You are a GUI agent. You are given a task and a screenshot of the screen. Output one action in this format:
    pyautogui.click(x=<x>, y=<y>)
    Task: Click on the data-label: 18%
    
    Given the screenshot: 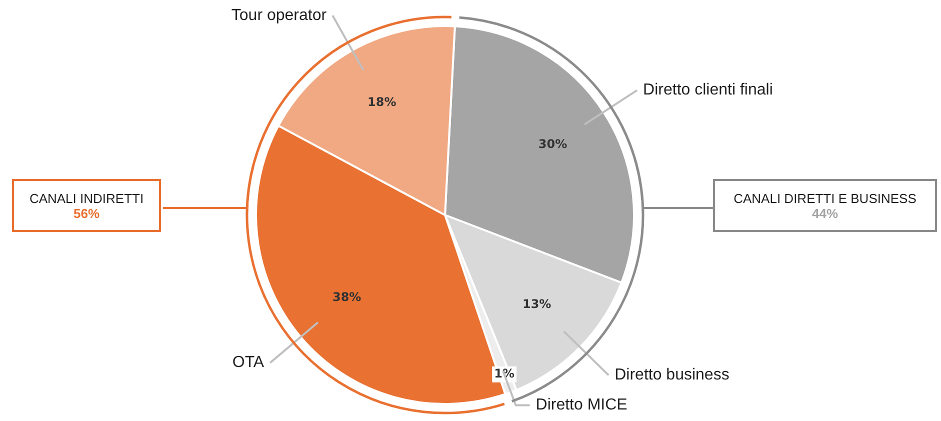 What is the action you would take?
    pyautogui.click(x=382, y=102)
    